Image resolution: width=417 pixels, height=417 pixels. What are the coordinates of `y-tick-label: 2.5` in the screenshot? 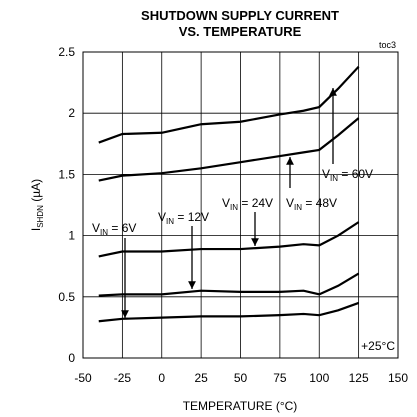 It's located at (66, 52).